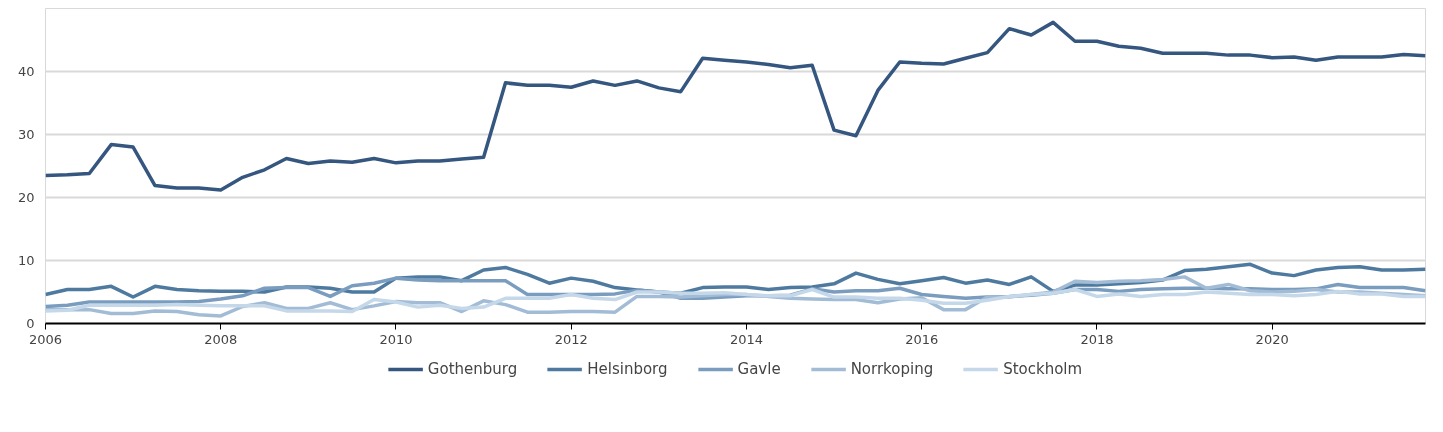  What do you see at coordinates (735, 300) in the screenshot?
I see `line-series` at bounding box center [735, 300].